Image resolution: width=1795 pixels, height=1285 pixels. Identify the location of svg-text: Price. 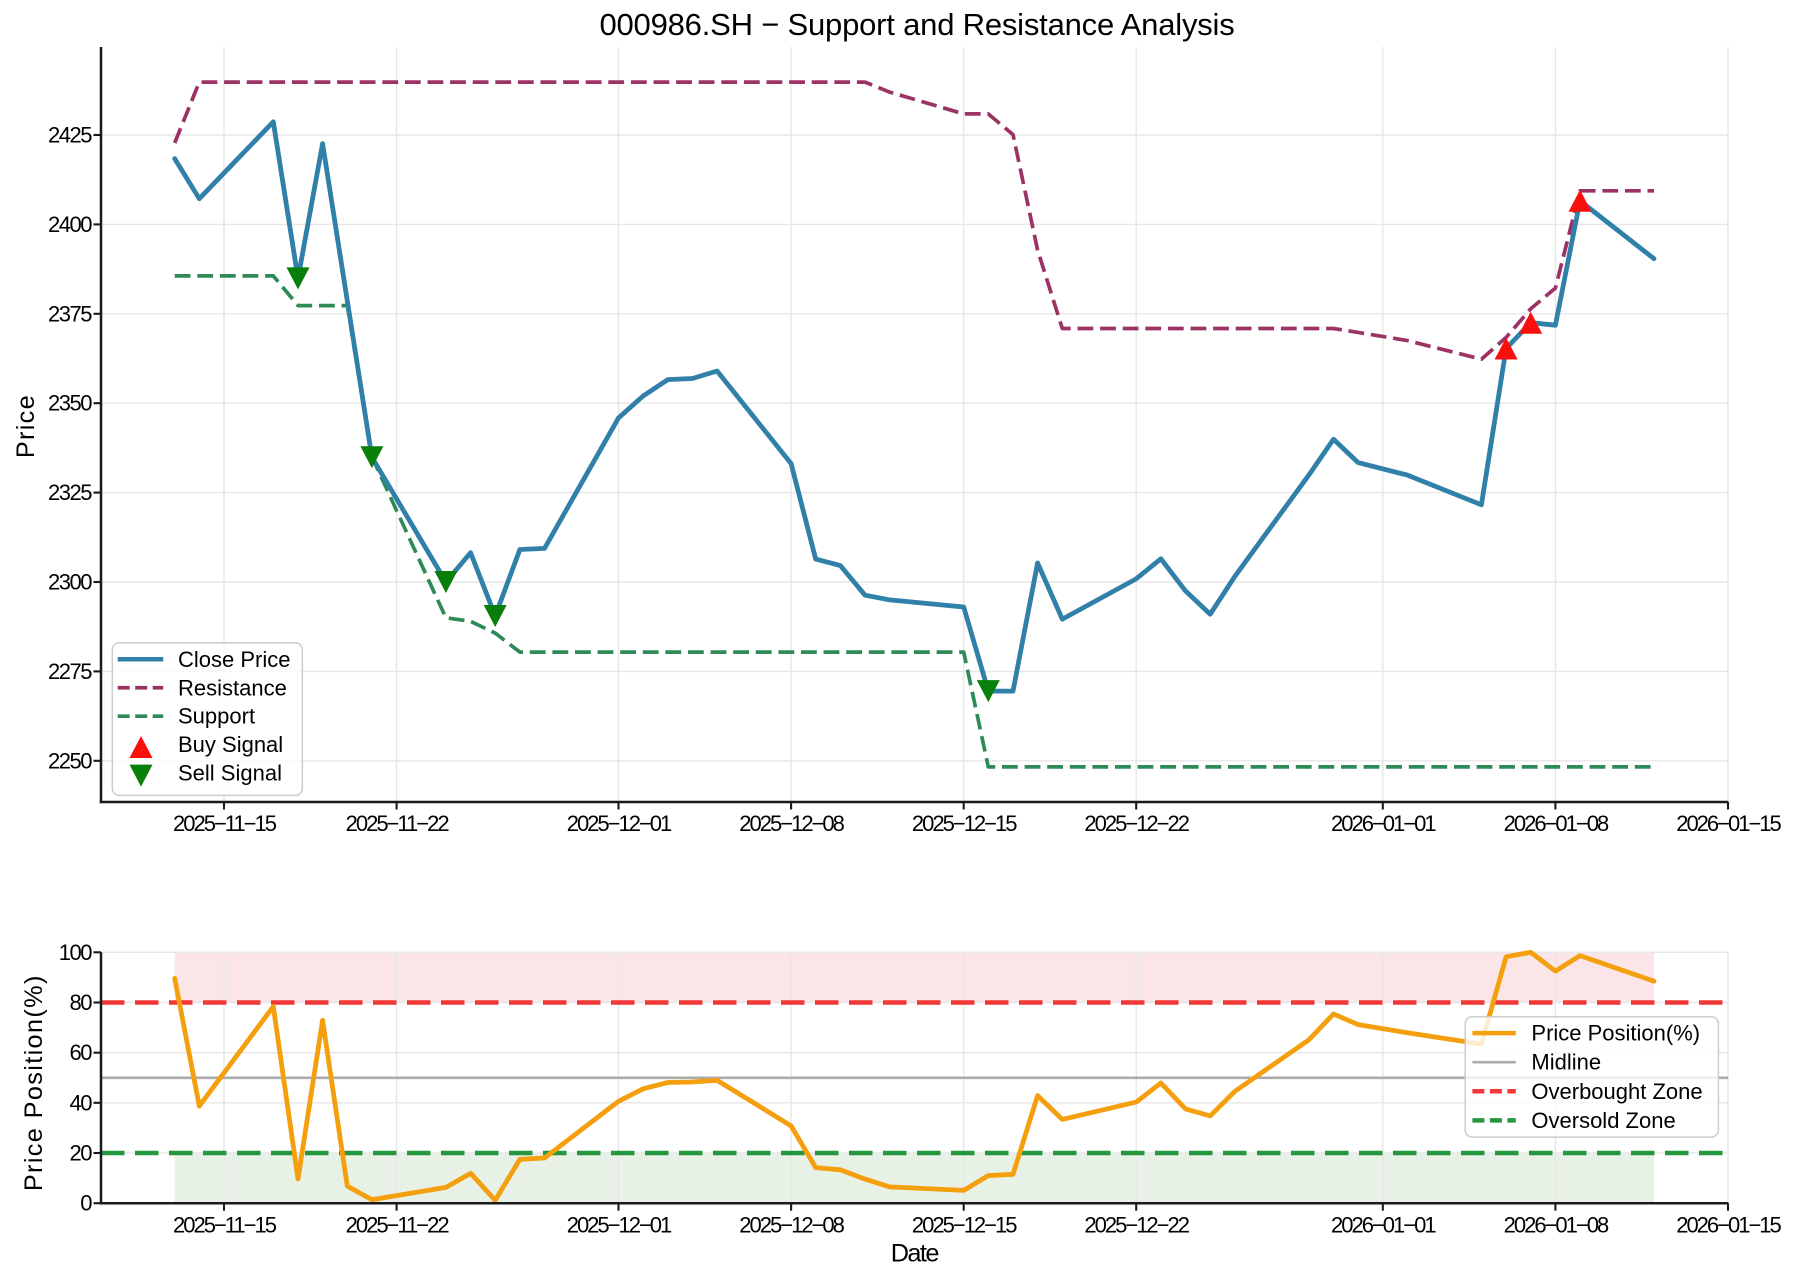
(26, 426).